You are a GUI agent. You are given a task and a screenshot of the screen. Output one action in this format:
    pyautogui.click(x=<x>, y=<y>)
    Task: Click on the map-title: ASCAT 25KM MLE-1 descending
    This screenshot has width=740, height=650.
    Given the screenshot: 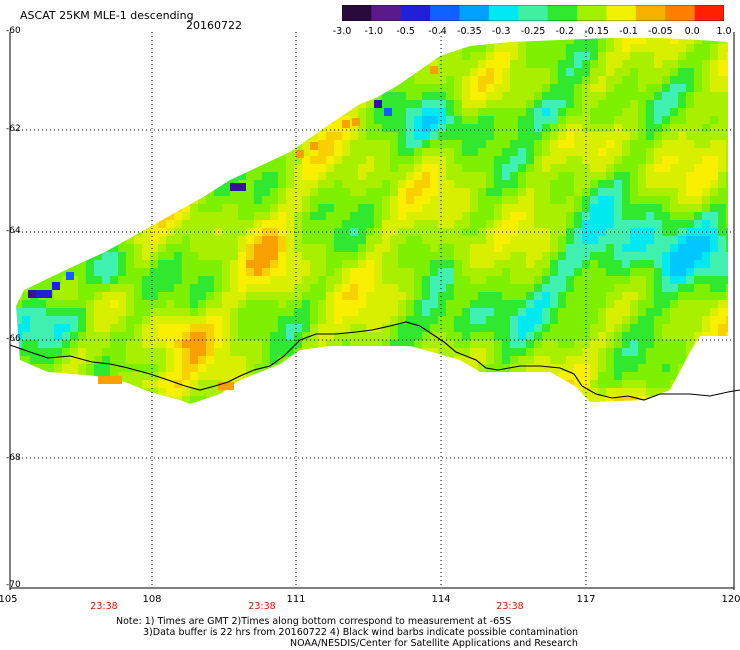 What is the action you would take?
    pyautogui.click(x=107, y=15)
    